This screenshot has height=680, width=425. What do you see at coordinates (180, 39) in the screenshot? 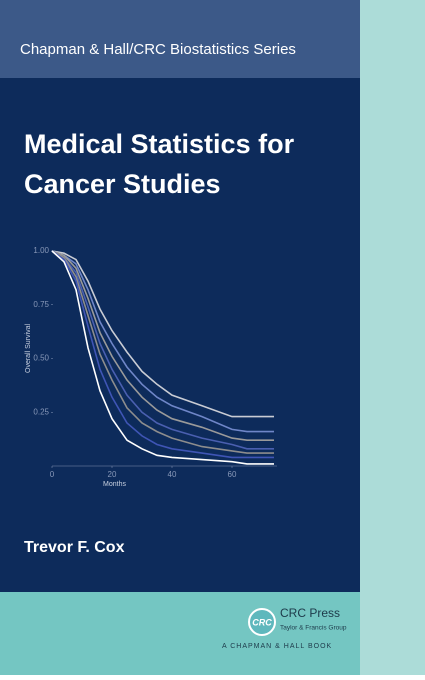
I see `series-band` at bounding box center [180, 39].